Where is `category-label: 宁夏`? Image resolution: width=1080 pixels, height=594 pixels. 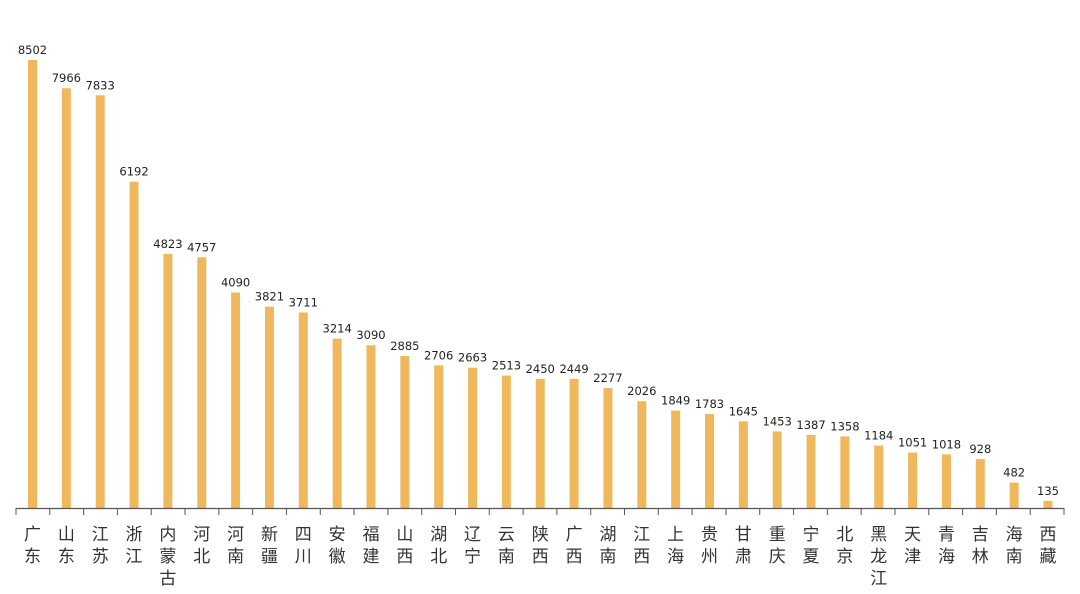 category-label: 宁夏 is located at coordinates (811, 546).